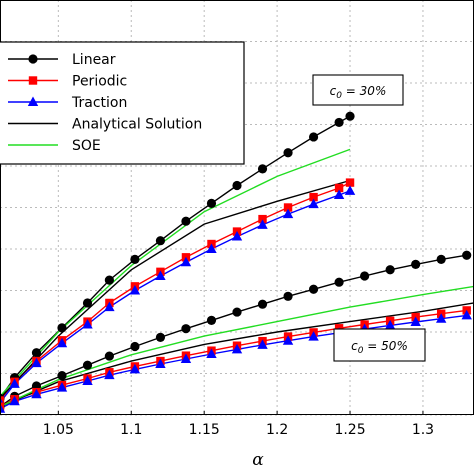 This screenshot has height=474, width=474. Describe the element at coordinates (86, 146) in the screenshot. I see `legend-label: SOE` at that location.